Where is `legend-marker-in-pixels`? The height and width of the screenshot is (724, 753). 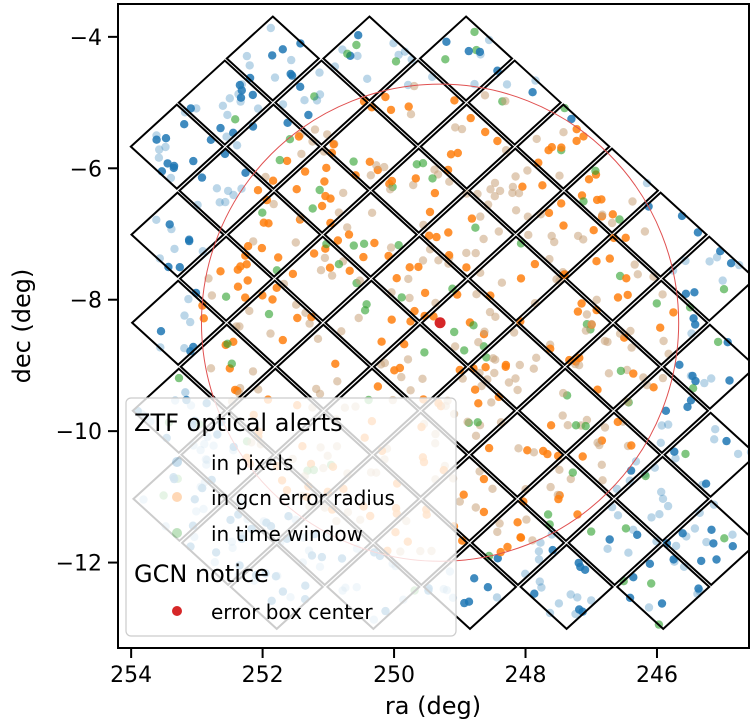 legend-marker-in-pixels is located at coordinates (177, 462).